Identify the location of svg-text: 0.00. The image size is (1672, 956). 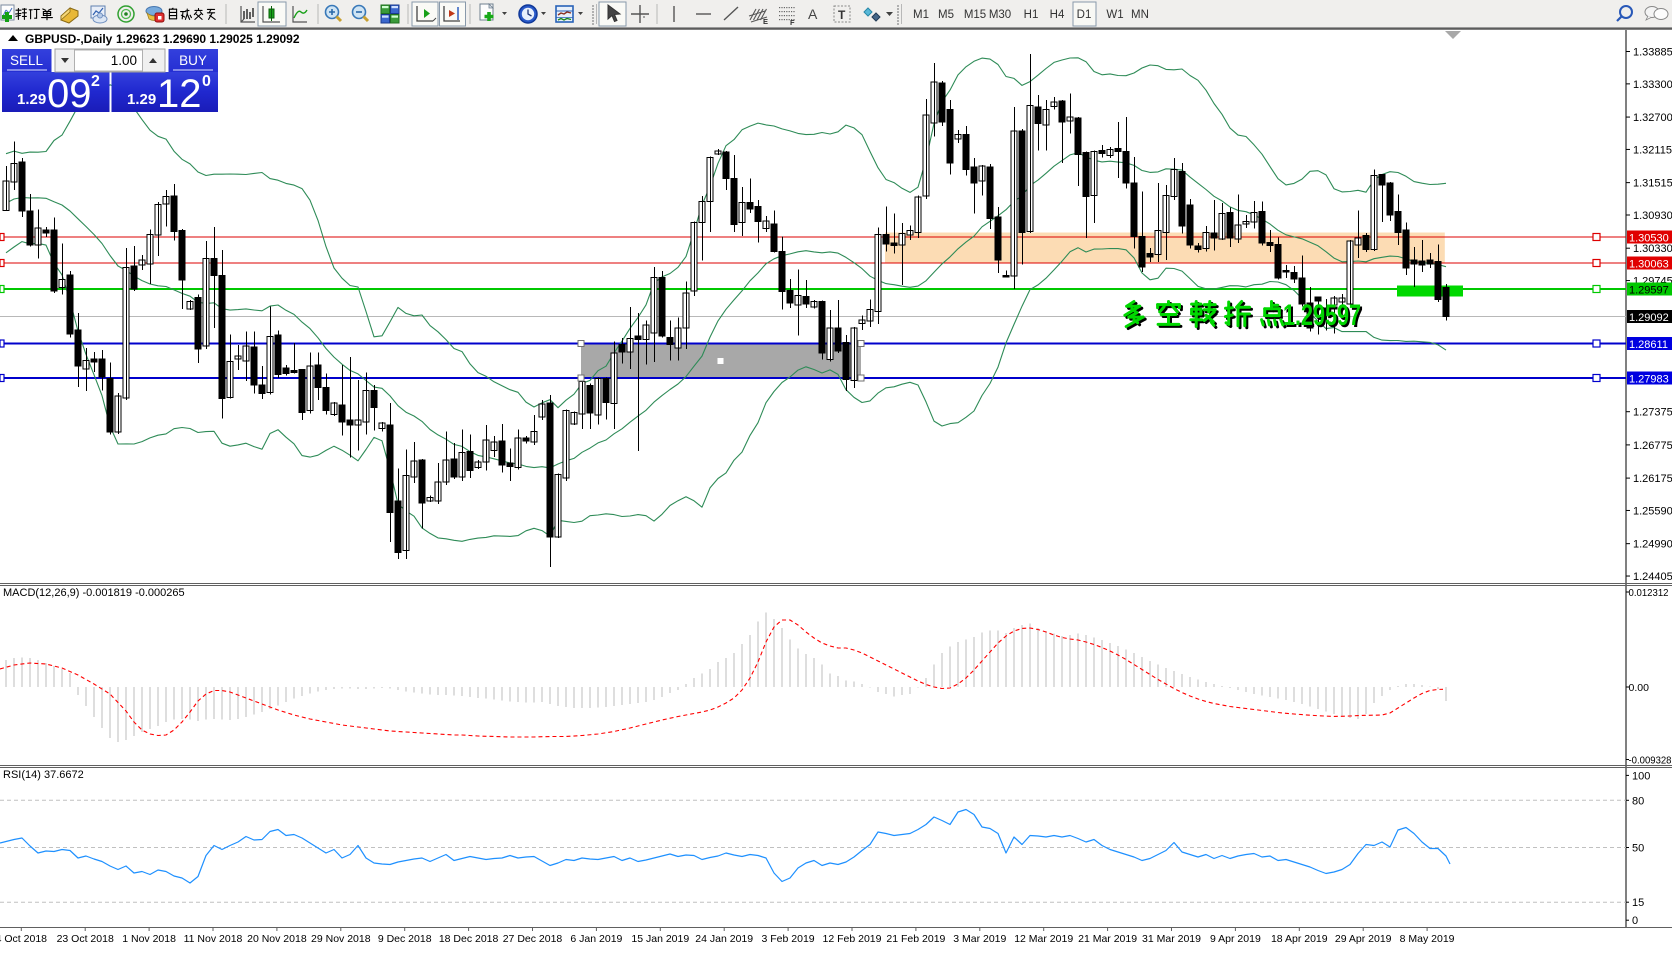
(1639, 688).